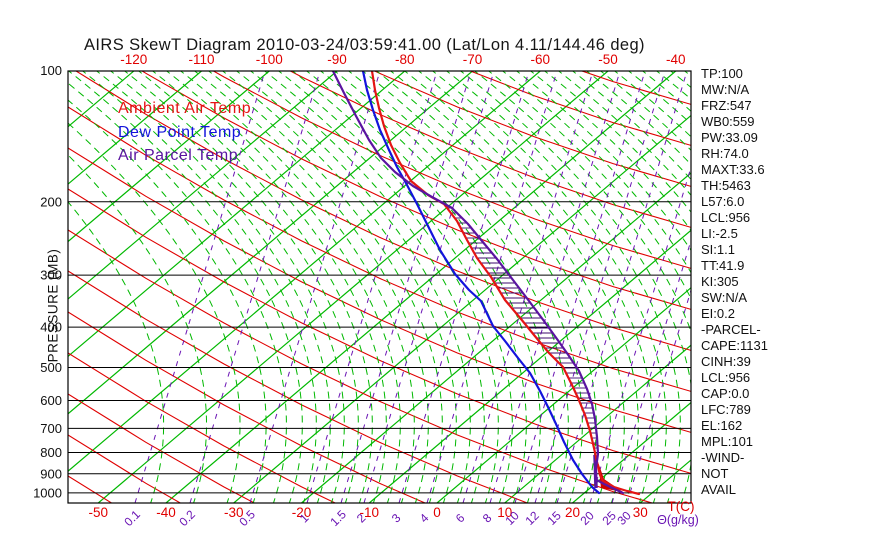 The width and height of the screenshot is (870, 560). Describe the element at coordinates (729, 137) in the screenshot. I see `stat-line: PW:33.09` at that location.